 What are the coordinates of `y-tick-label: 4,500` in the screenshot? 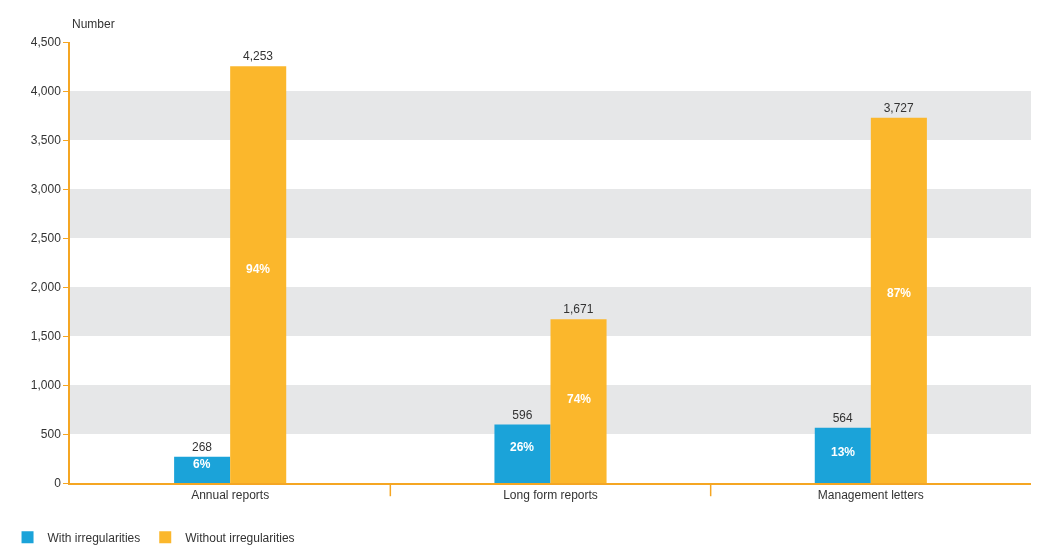 It's located at (46, 42).